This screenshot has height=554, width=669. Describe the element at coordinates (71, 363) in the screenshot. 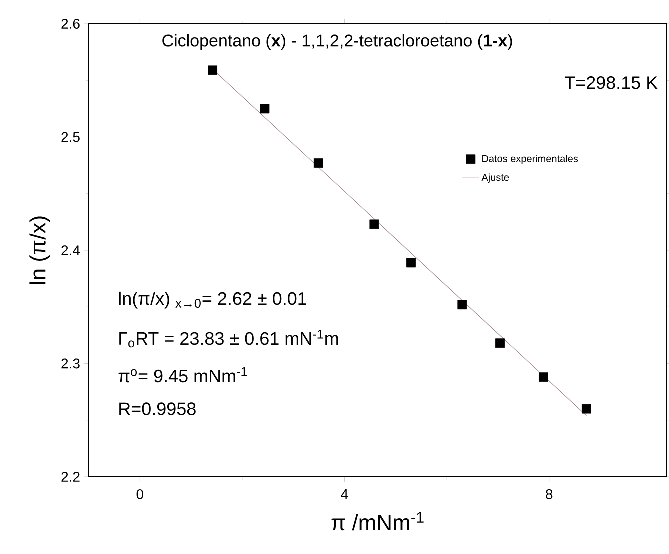

I see `y-tick-label: 2.3` at that location.